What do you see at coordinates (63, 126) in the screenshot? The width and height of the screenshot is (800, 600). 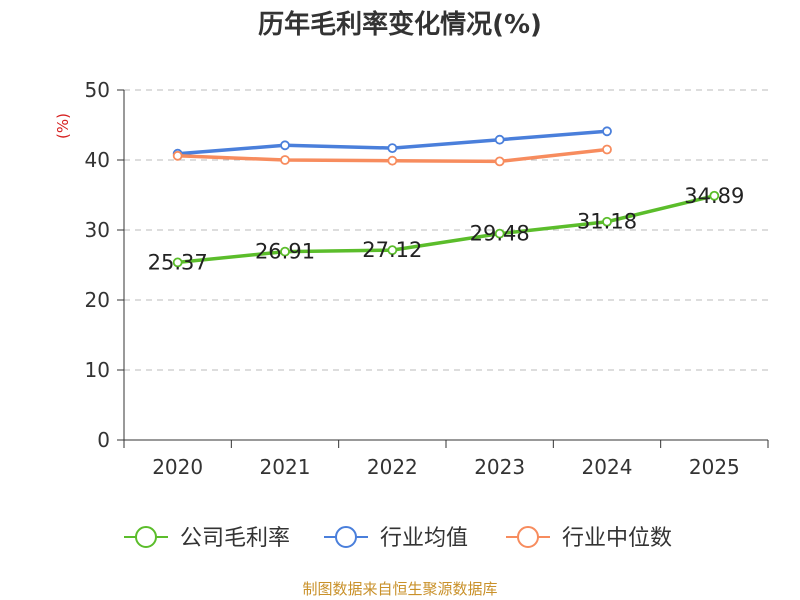 I see `y-axis-unit-label: (%)` at bounding box center [63, 126].